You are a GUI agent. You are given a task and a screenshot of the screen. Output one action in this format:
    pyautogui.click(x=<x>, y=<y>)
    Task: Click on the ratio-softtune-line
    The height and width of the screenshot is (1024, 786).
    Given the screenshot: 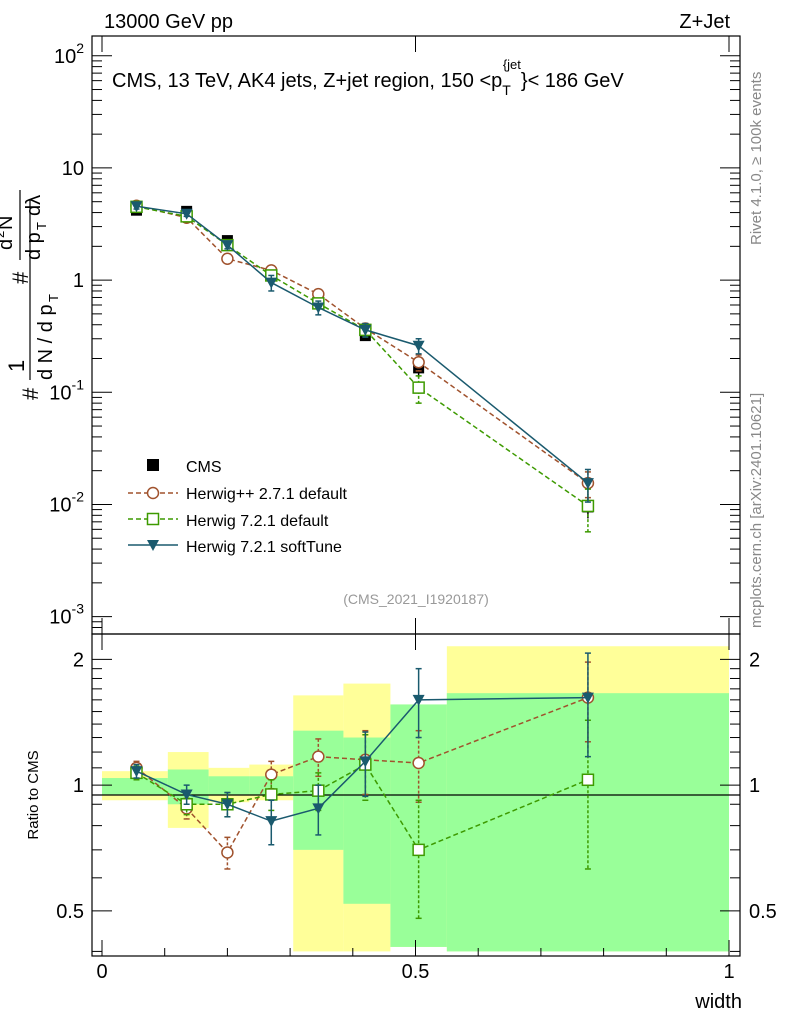 What is the action you would take?
    pyautogui.click(x=362, y=759)
    